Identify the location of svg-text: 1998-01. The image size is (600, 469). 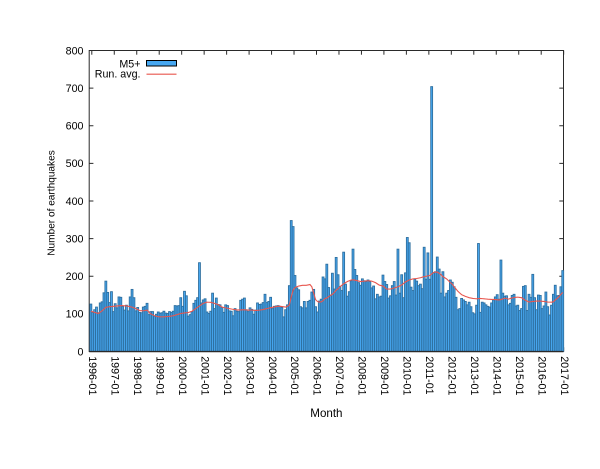
(137, 375).